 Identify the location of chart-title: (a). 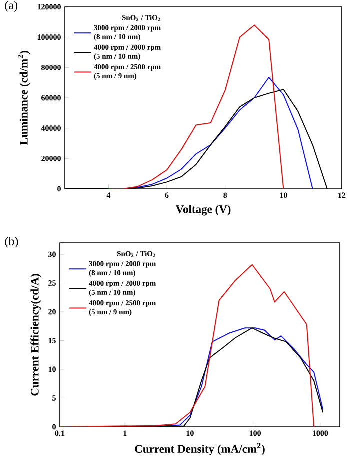
(11, 6).